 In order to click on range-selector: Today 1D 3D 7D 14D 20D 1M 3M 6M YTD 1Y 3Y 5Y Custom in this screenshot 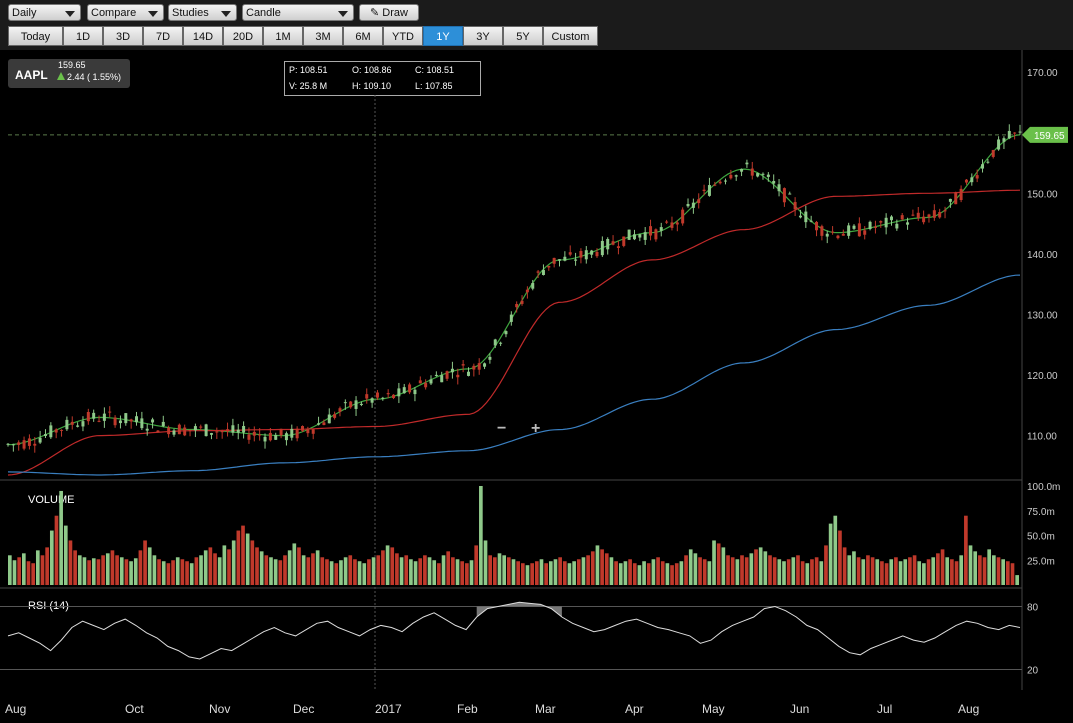, I will do `click(303, 36)`.